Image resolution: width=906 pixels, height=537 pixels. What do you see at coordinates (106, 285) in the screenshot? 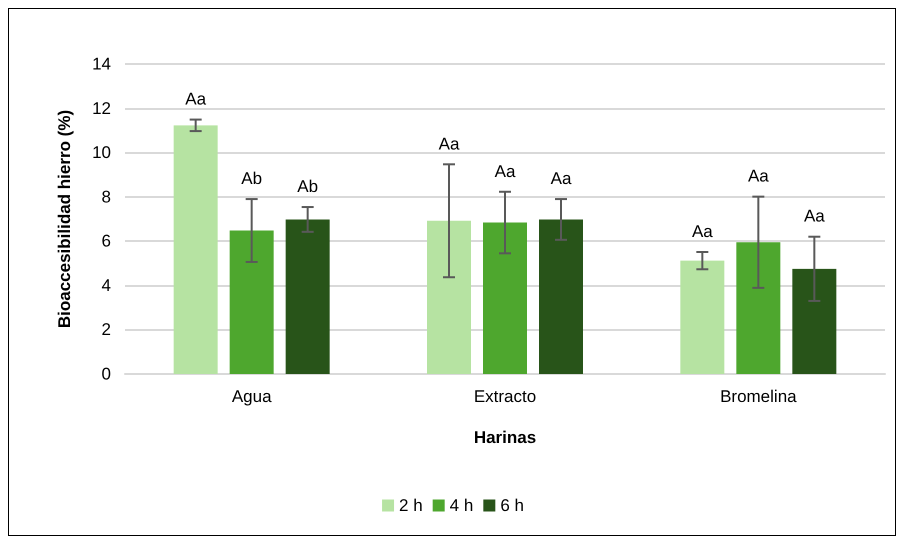
I see `y-tick-label: 4` at bounding box center [106, 285].